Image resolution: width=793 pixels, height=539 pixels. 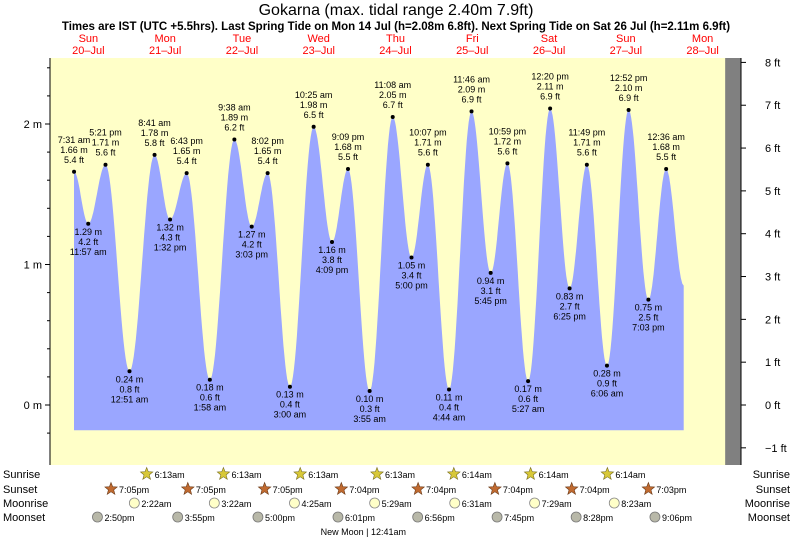 I want to click on tide-label-h-m: 0.10 m, so click(x=370, y=399).